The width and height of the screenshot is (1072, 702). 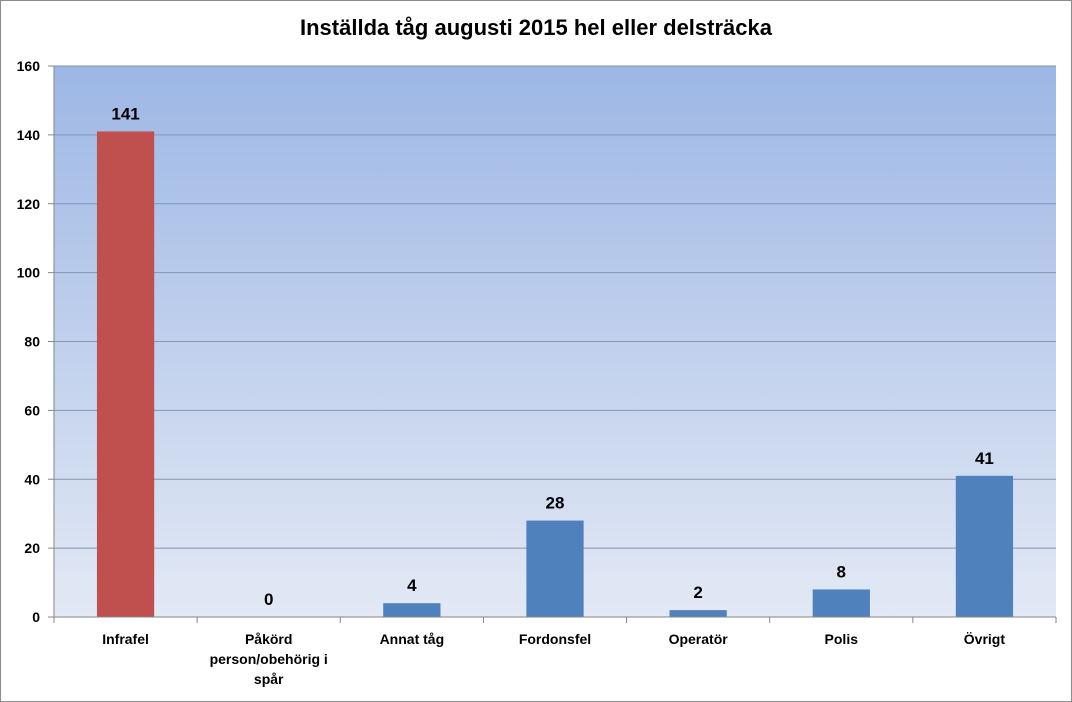 I want to click on y-tick-label: 0, so click(x=36, y=617).